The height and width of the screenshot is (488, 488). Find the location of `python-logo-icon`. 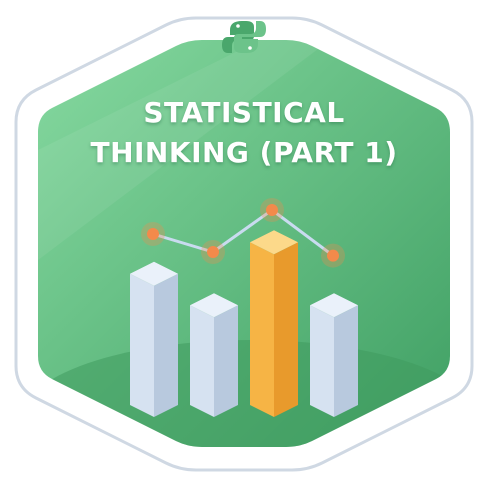

python-logo-icon is located at coordinates (244, 37).